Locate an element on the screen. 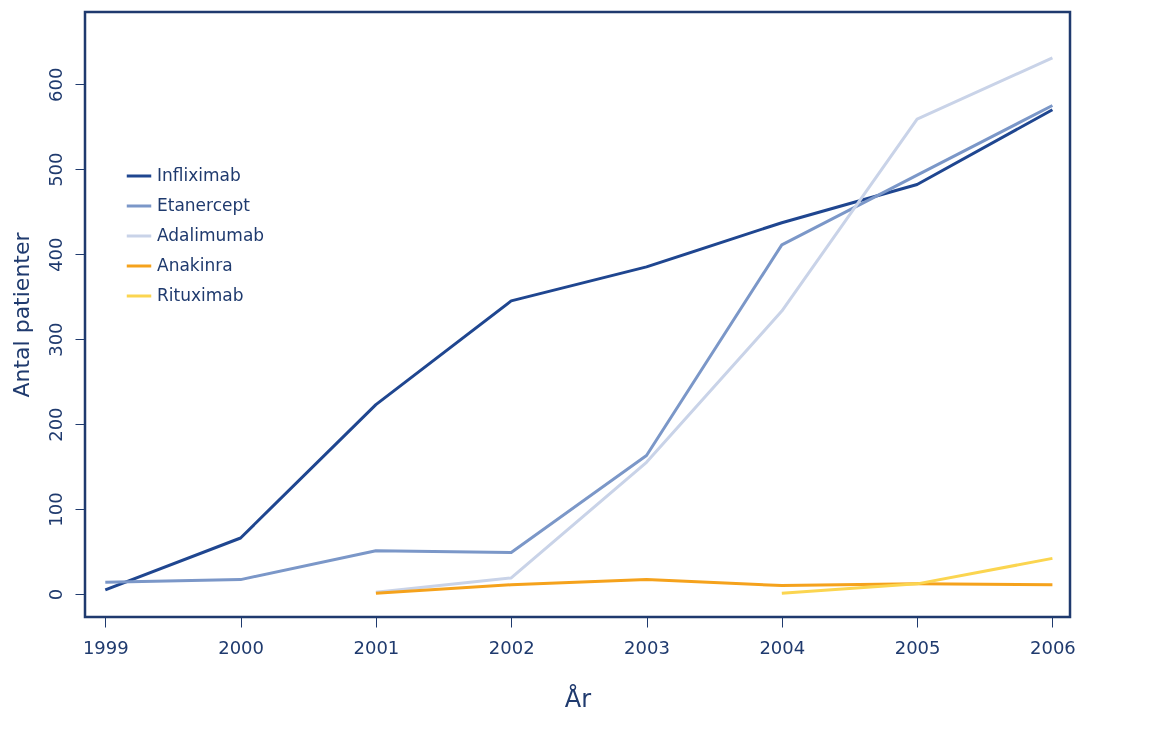  legend-label: Rituximab is located at coordinates (200, 295).